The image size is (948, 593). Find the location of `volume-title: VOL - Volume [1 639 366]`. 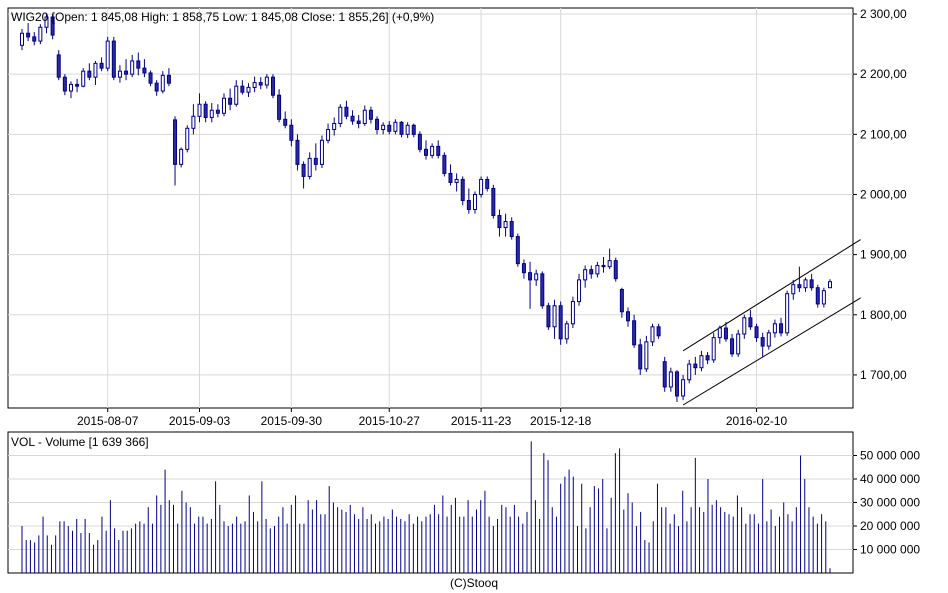

volume-title: VOL - Volume [1 639 366] is located at coordinates (80, 442).